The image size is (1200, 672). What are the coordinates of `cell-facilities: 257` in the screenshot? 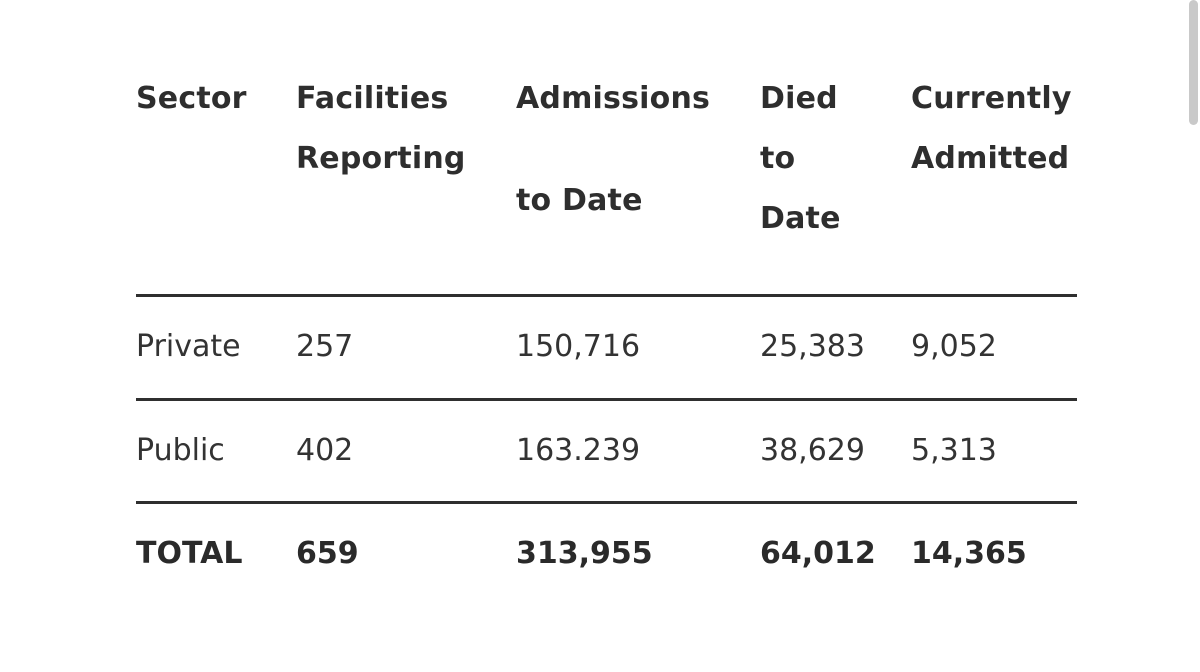 It's located at (325, 346).